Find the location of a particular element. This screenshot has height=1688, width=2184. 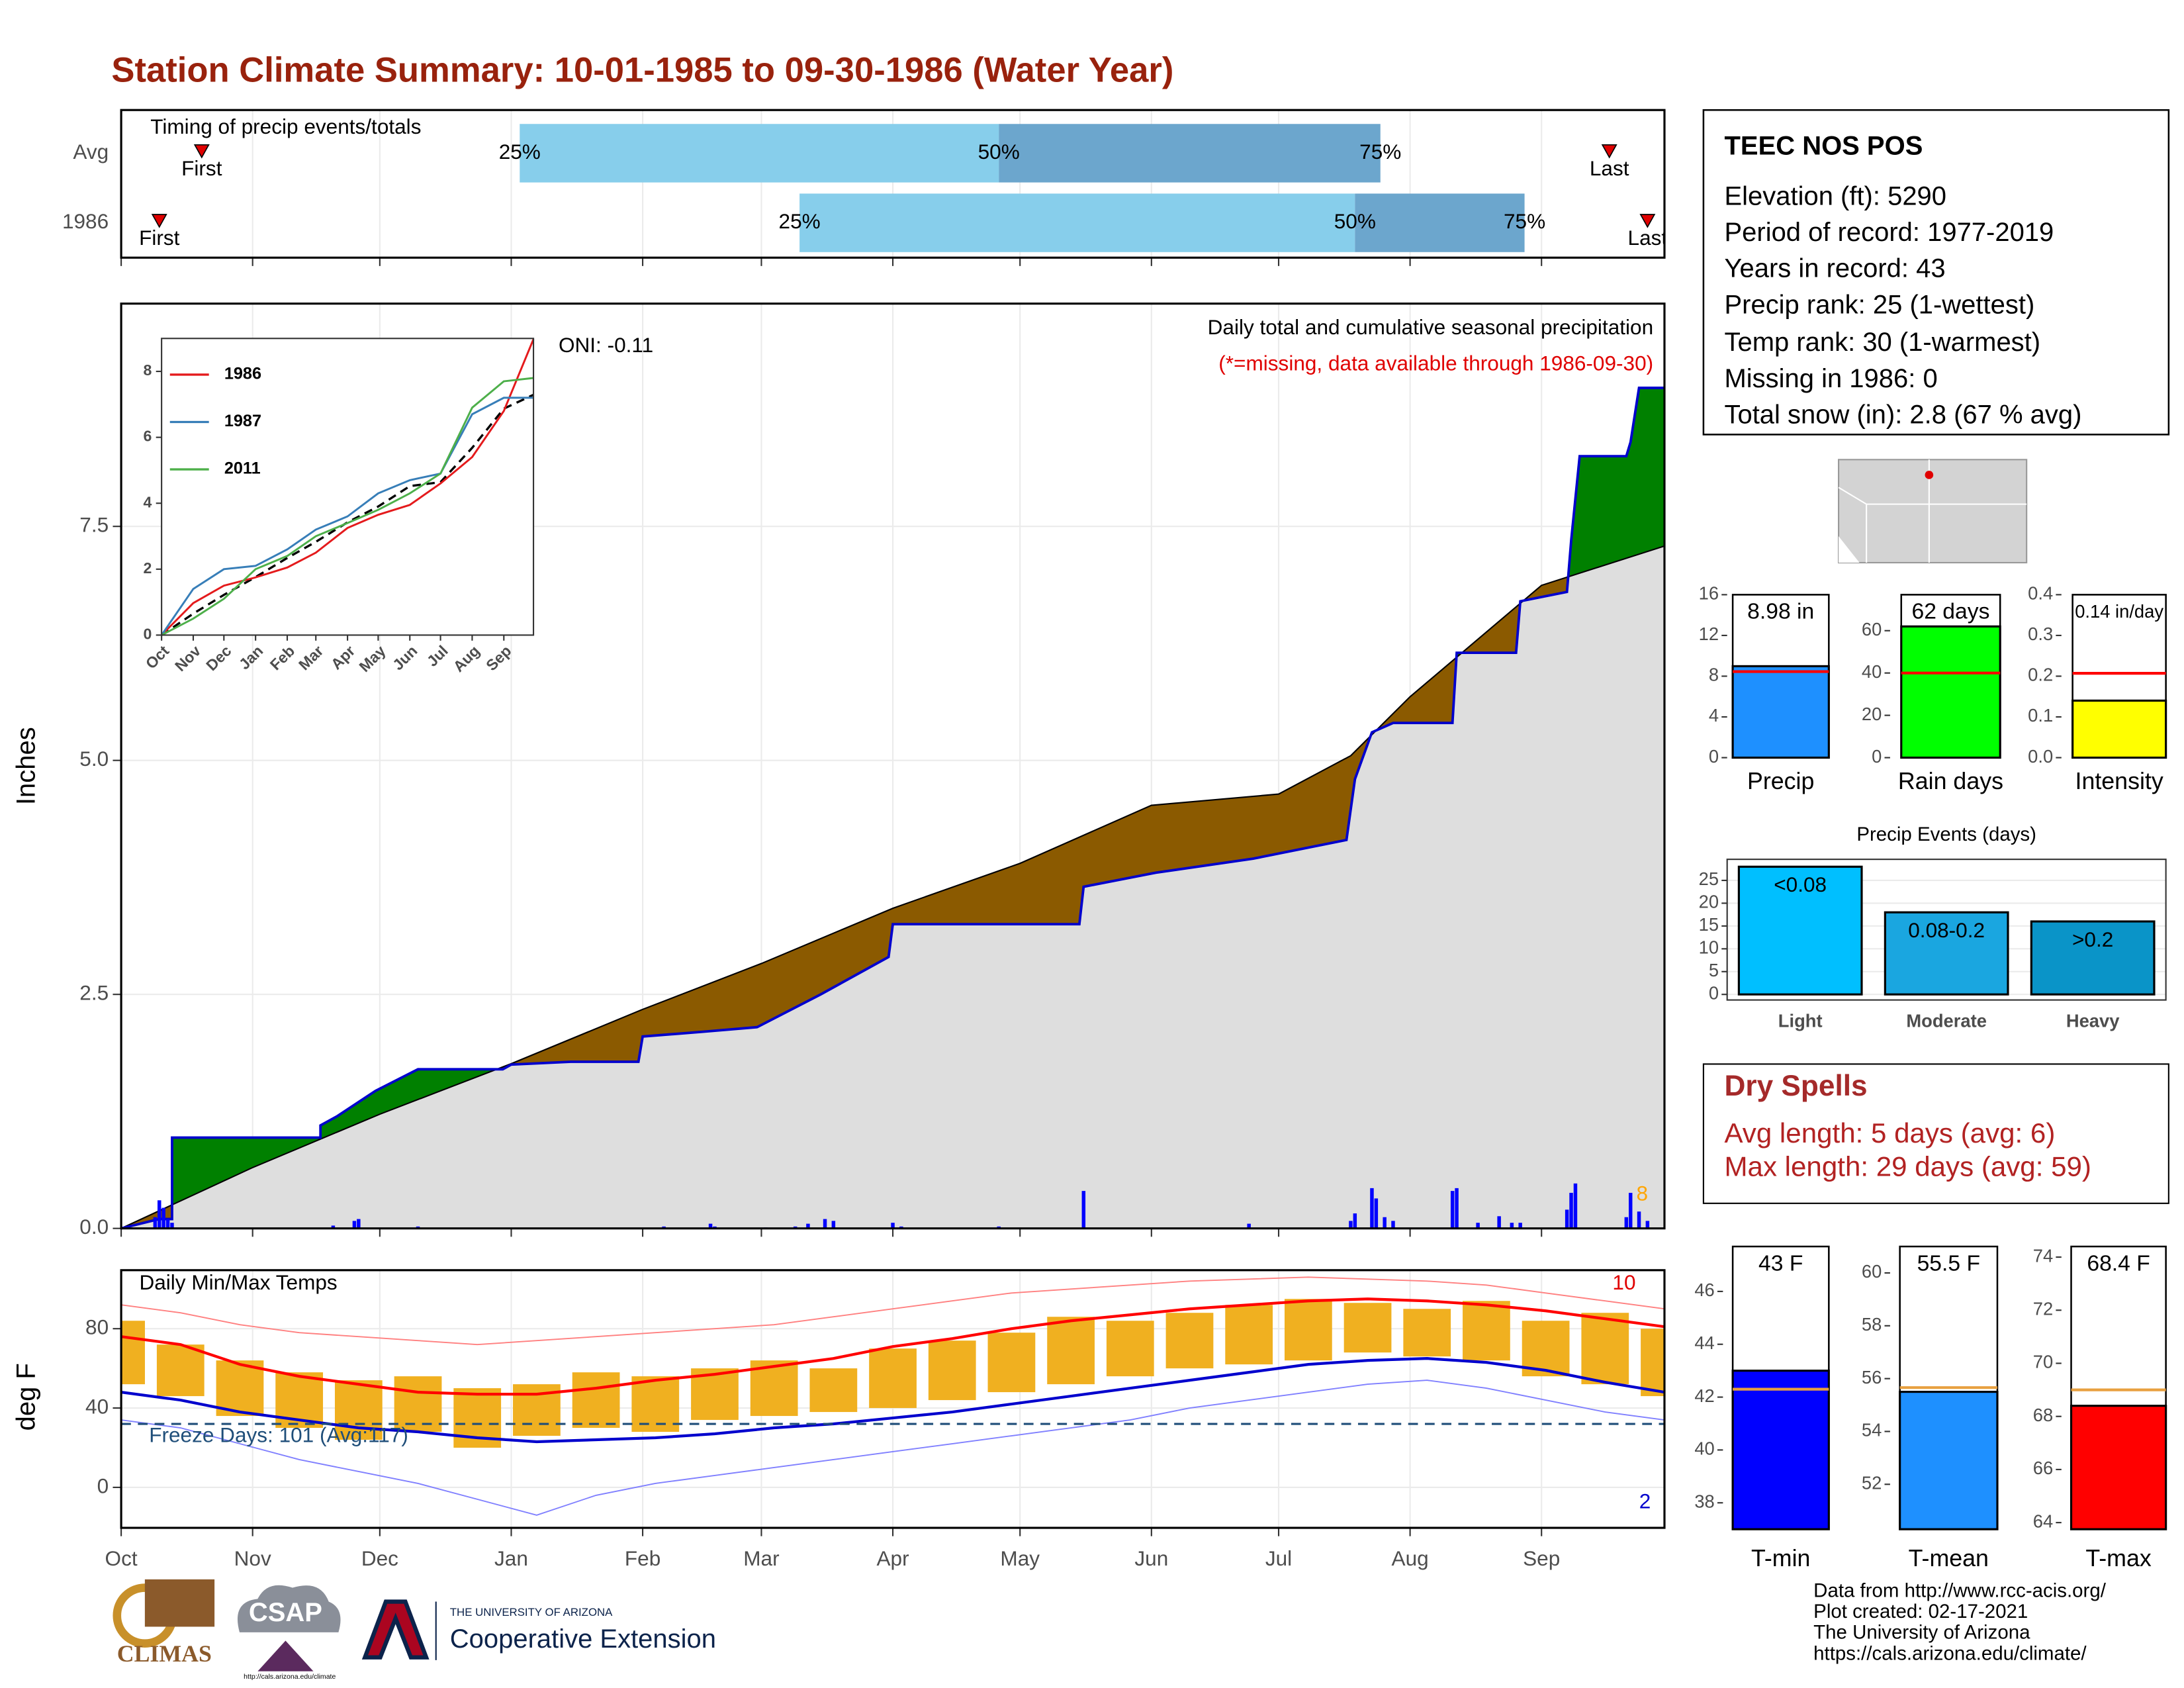

y-tick-label: 0.1 is located at coordinates (2040, 715).